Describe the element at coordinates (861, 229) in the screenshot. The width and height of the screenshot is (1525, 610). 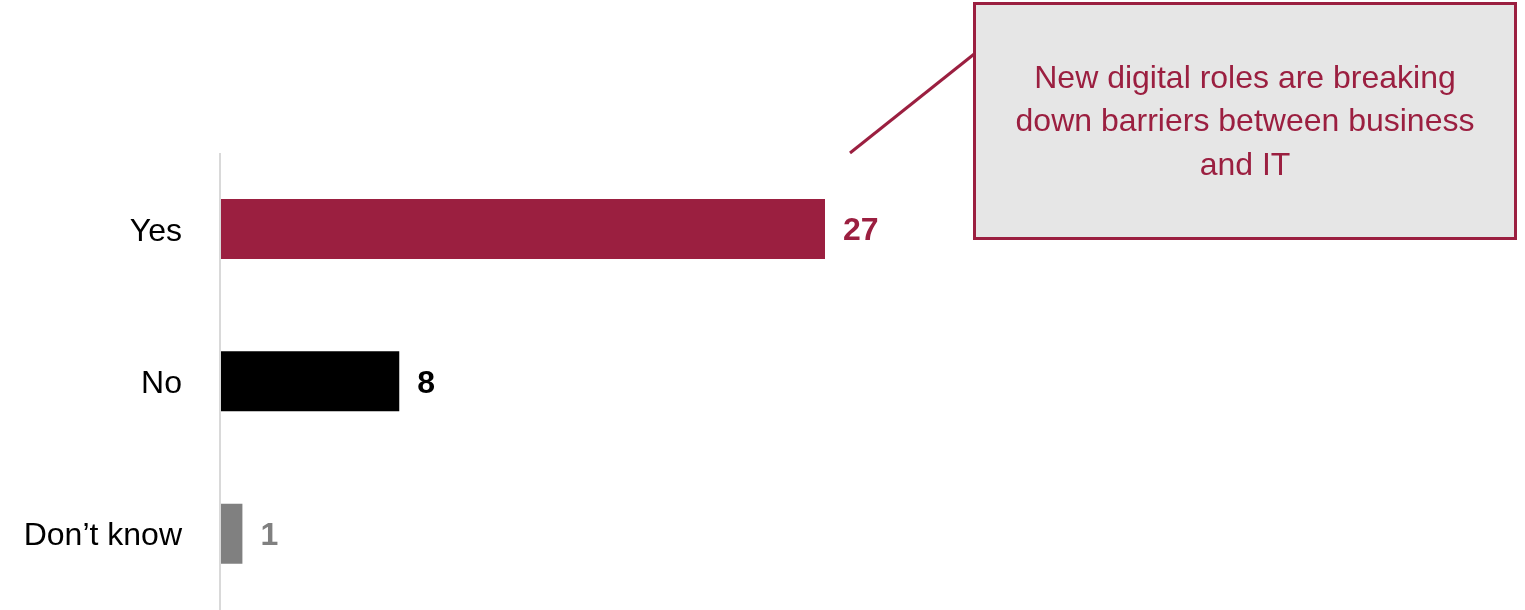
I see `data-label: 27` at that location.